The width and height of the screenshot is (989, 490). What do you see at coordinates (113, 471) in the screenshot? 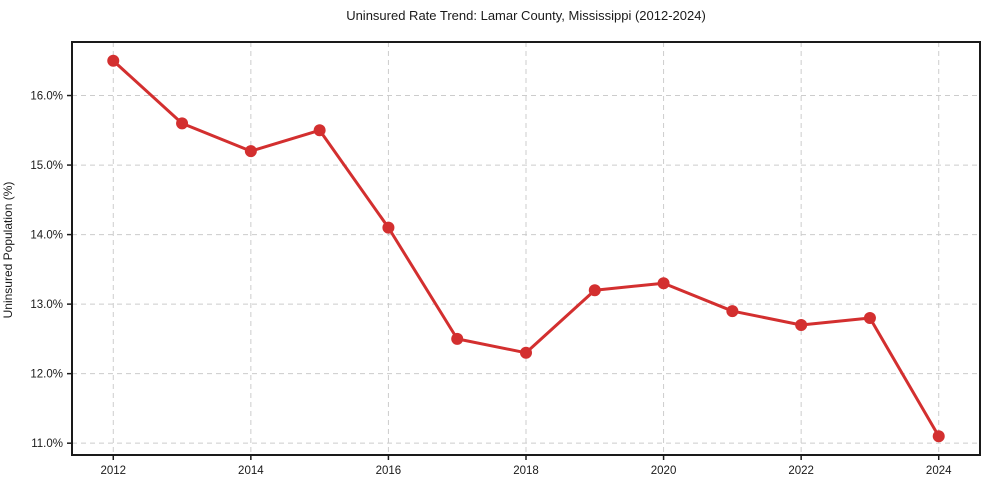
I see `x-tick-label: 2012` at bounding box center [113, 471].